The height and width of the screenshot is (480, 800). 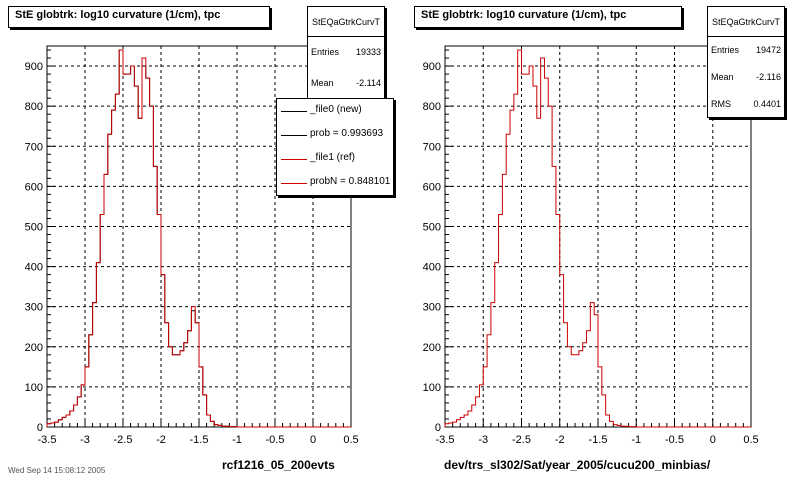 I want to click on legend-label: probN = 0.848101, so click(x=350, y=181).